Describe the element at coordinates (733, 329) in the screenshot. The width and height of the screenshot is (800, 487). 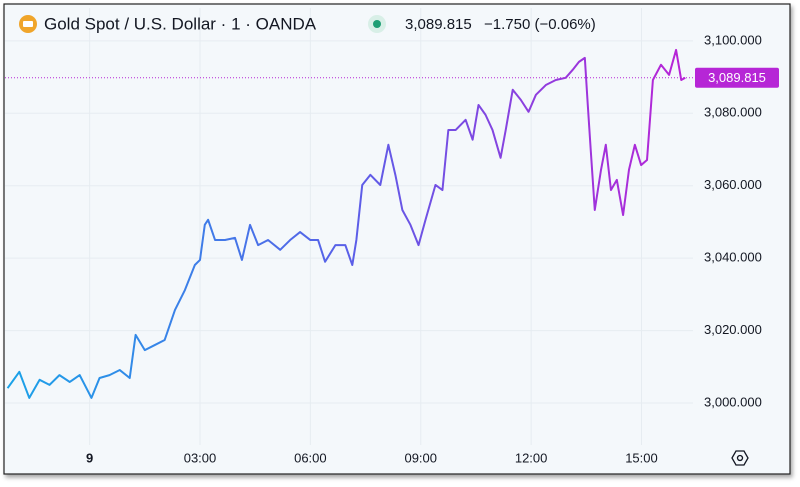
I see `y-tick-label: 3,020.000` at that location.